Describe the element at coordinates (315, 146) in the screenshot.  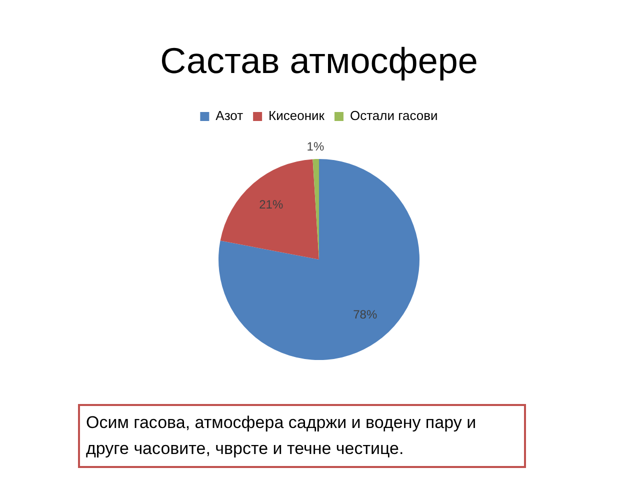
I see `data-label: 1%` at that location.